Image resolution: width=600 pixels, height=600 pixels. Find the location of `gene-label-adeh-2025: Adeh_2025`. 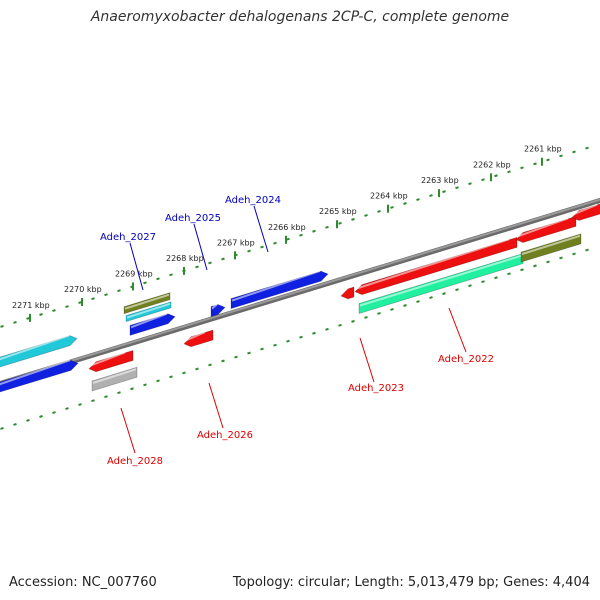

gene-label-adeh-2025: Adeh_2025 is located at coordinates (193, 218).